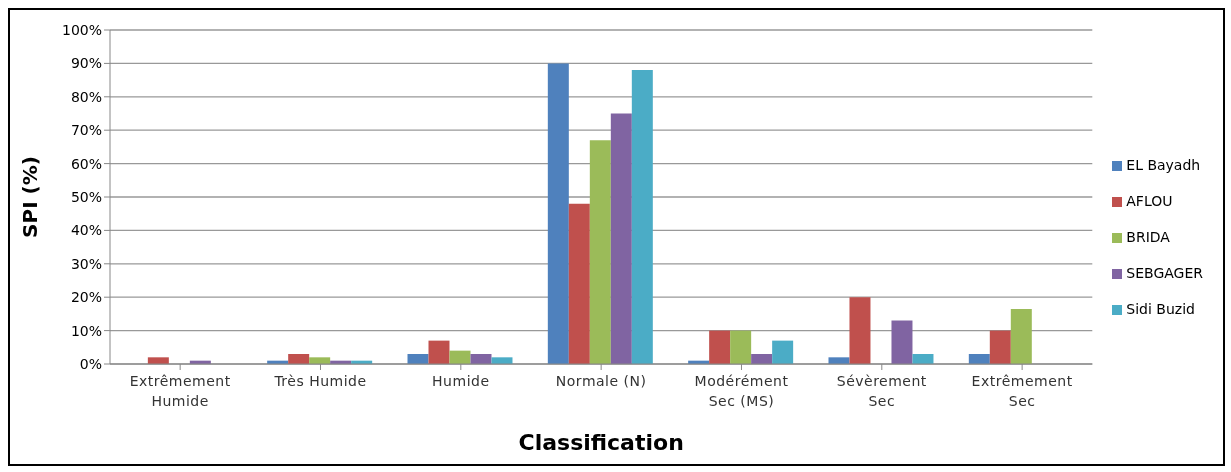 This screenshot has width=1231, height=472. What do you see at coordinates (881, 391) in the screenshot?
I see `x-tick-label: Sévèrement Sec` at bounding box center [881, 391].